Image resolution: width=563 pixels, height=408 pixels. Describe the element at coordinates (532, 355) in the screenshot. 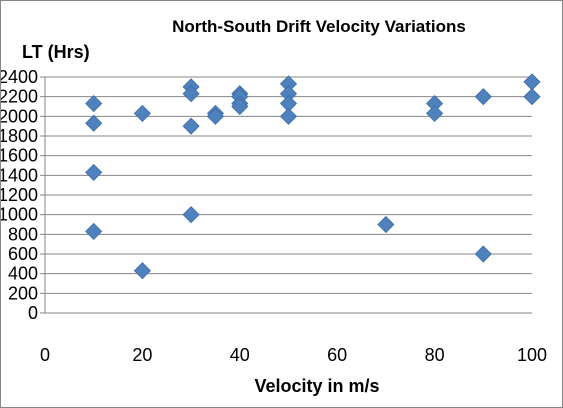

I see `x-tick-label: 100` at that location.